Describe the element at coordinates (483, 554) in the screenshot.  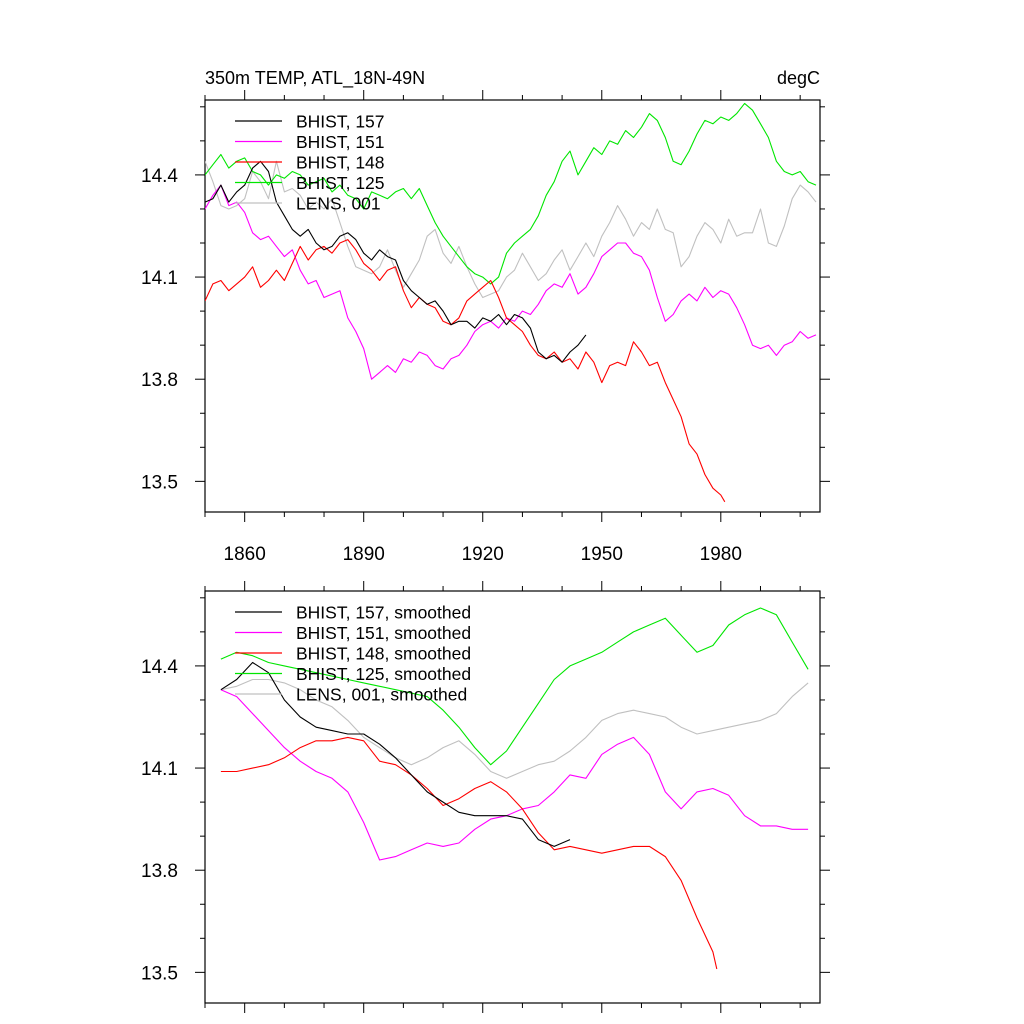
I see `panel0-xtick-label-1920: 1920` at that location.